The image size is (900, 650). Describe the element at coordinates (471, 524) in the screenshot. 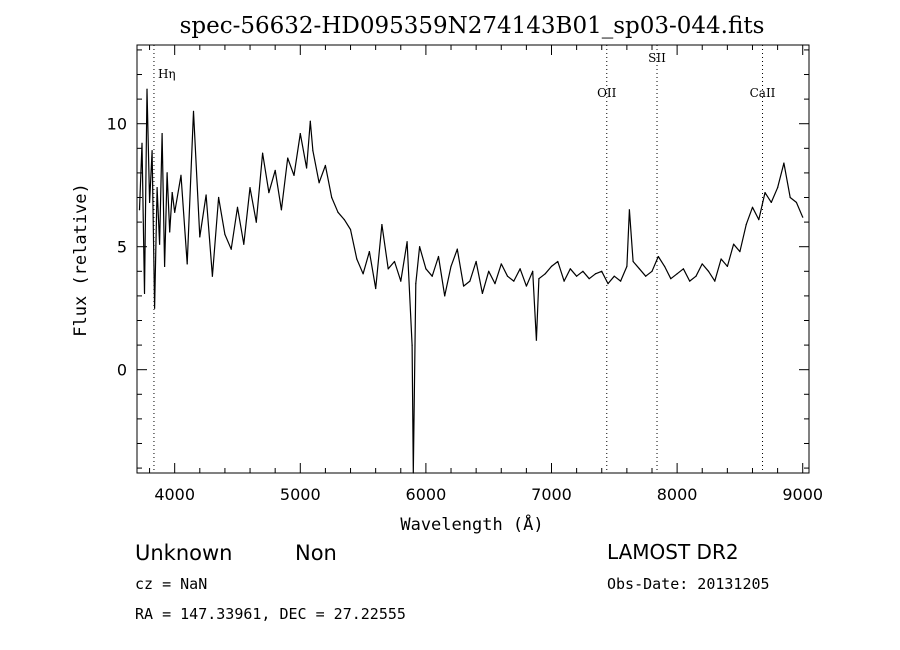

I see `x-axis-label: Wavelength (Å)` at that location.